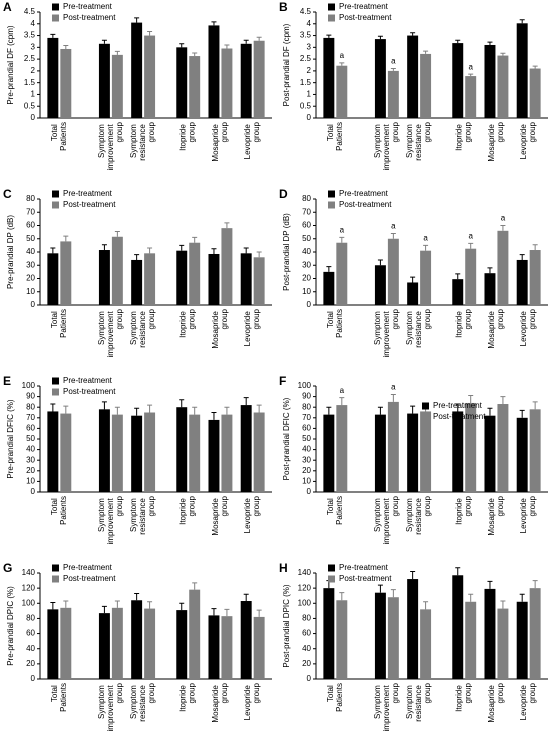  What do you see at coordinates (283, 194) in the screenshot?
I see `panel-letter: D` at bounding box center [283, 194].